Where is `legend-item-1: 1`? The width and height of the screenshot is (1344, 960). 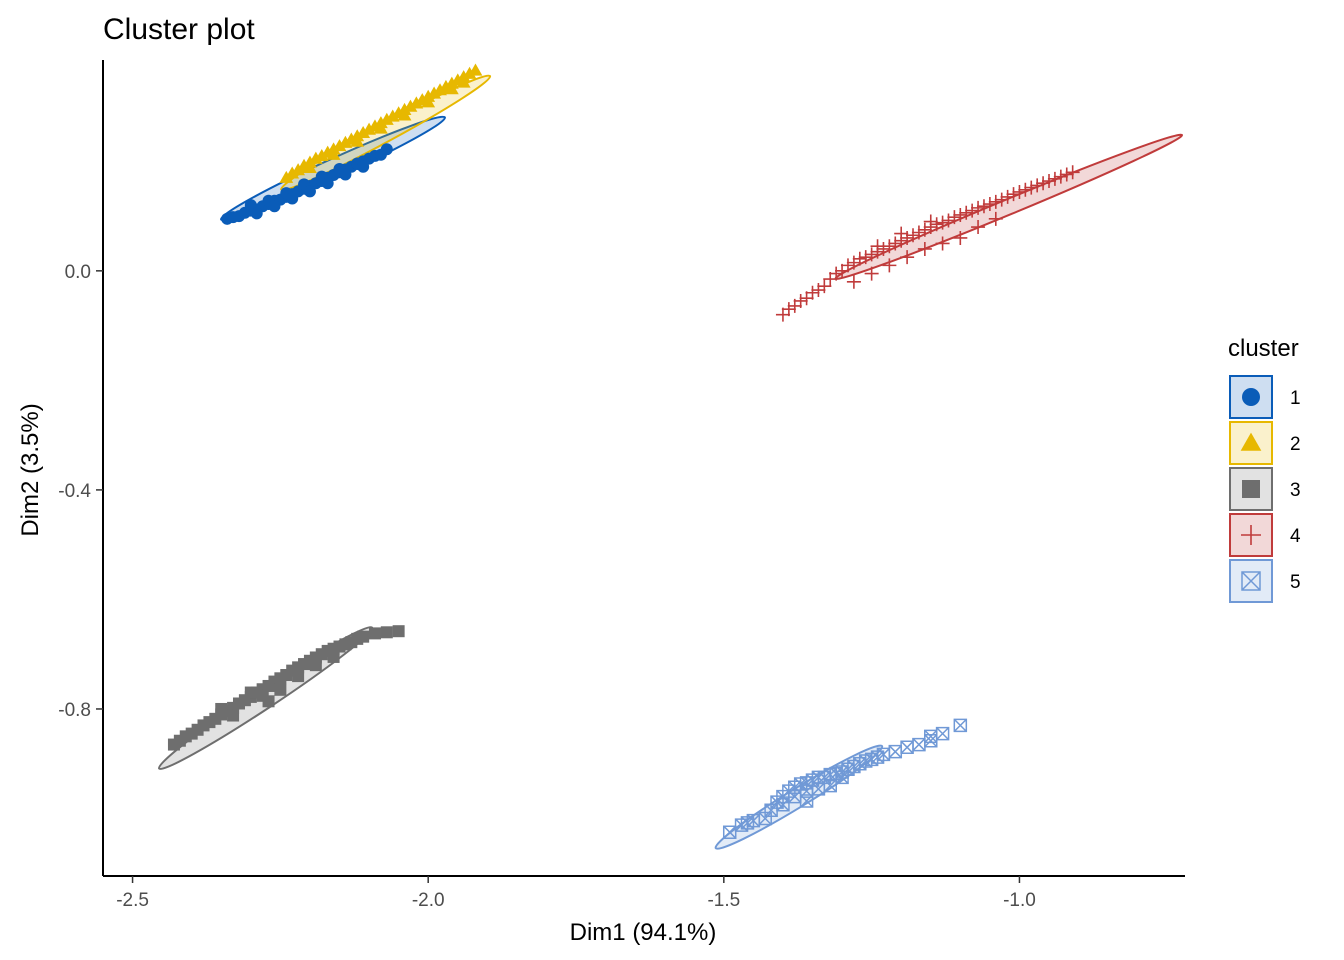
legend-item-1: 1 is located at coordinates (1265, 397).